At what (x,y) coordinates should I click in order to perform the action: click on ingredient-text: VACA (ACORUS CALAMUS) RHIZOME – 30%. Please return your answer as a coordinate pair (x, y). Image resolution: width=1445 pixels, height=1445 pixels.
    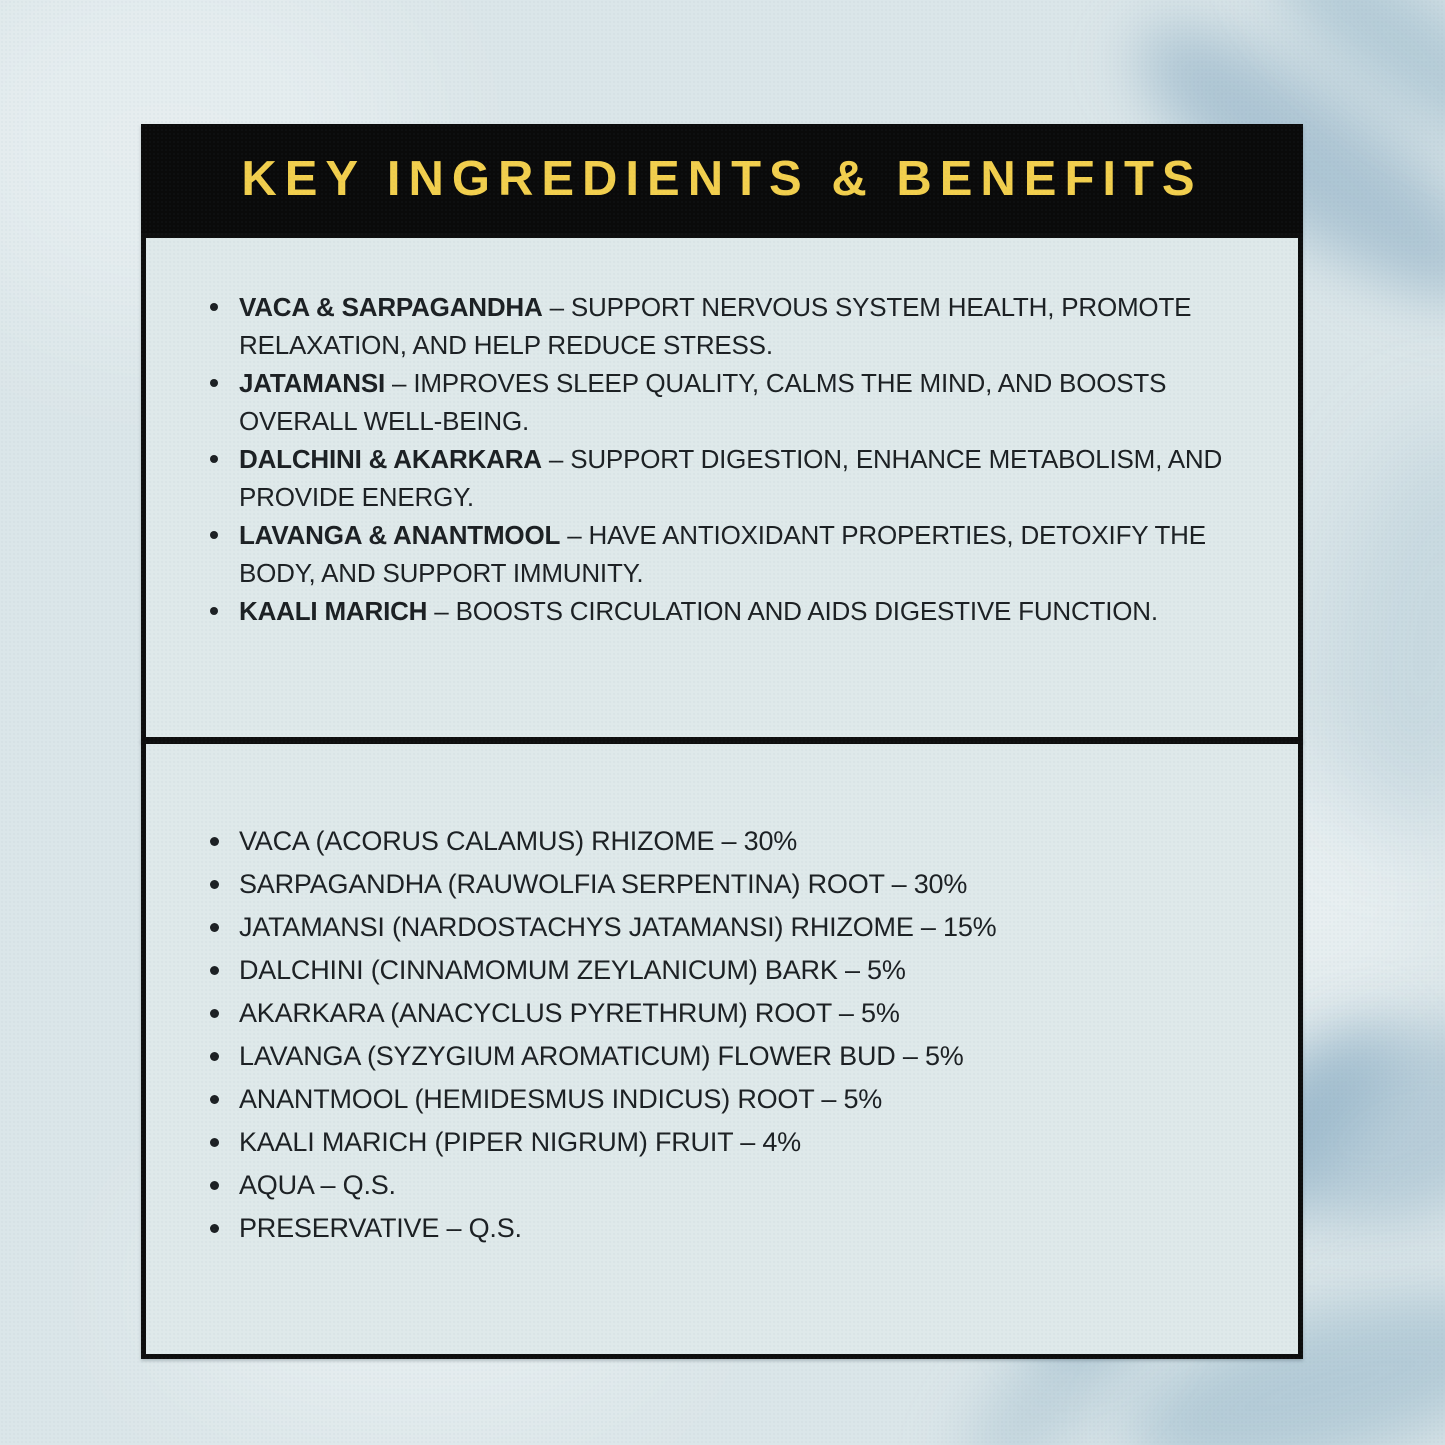
    Looking at the image, I should click on (518, 841).